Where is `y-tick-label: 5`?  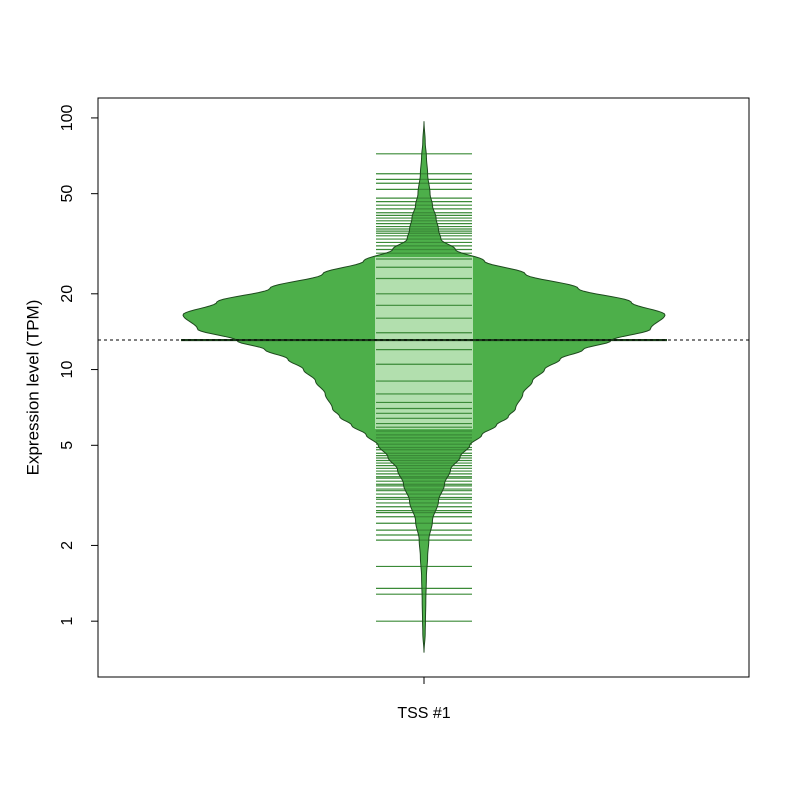
y-tick-label: 5 is located at coordinates (67, 445).